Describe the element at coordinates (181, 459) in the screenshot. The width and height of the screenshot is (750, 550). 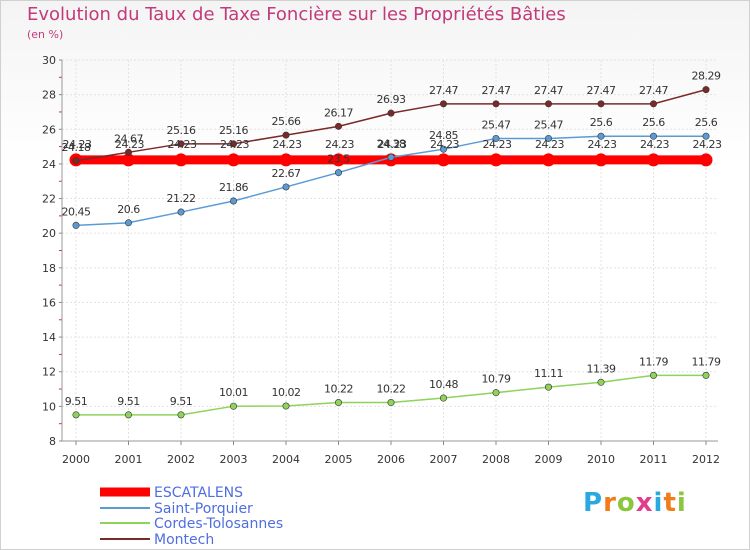
I see `x-tick-label: 2002` at that location.